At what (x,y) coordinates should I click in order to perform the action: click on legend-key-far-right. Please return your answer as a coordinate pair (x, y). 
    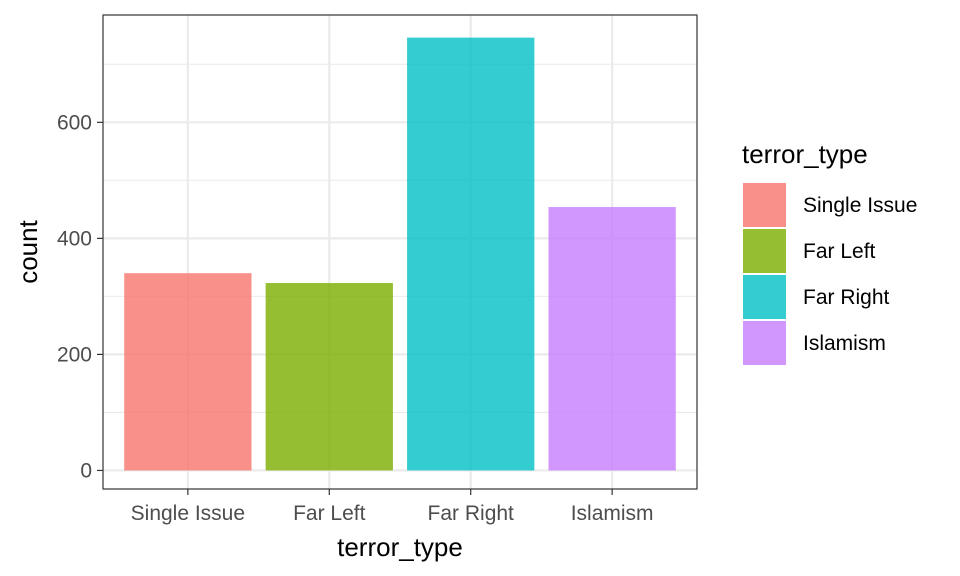
    Looking at the image, I should click on (764, 297).